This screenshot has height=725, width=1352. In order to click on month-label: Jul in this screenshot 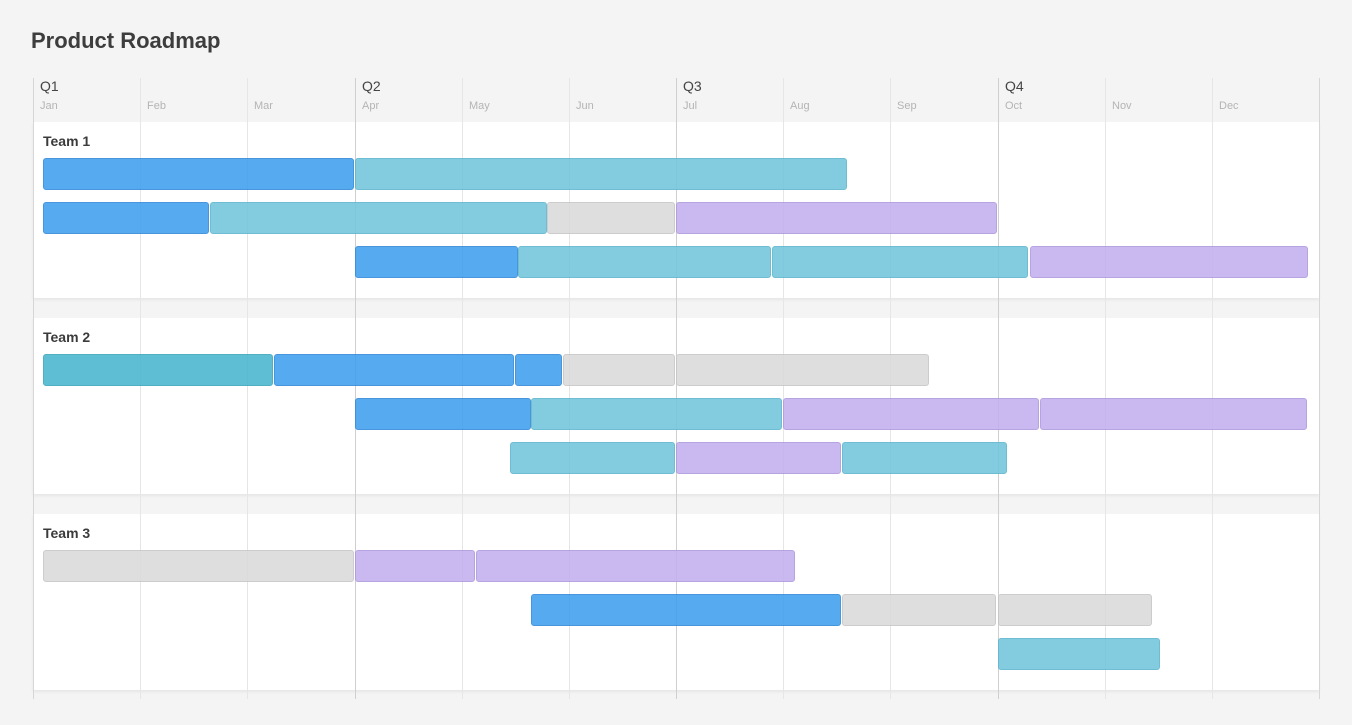, I will do `click(690, 106)`.